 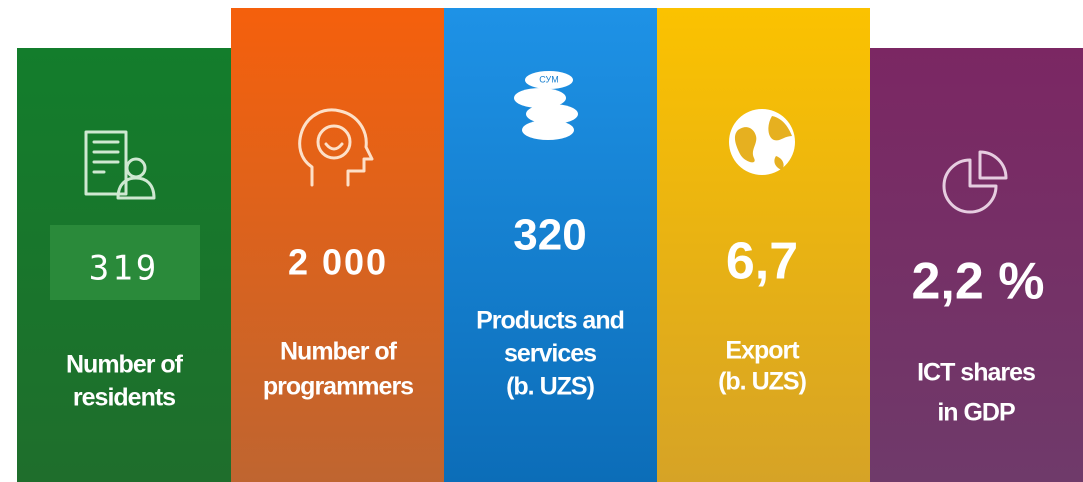 What do you see at coordinates (975, 182) in the screenshot?
I see `pie-icon` at bounding box center [975, 182].